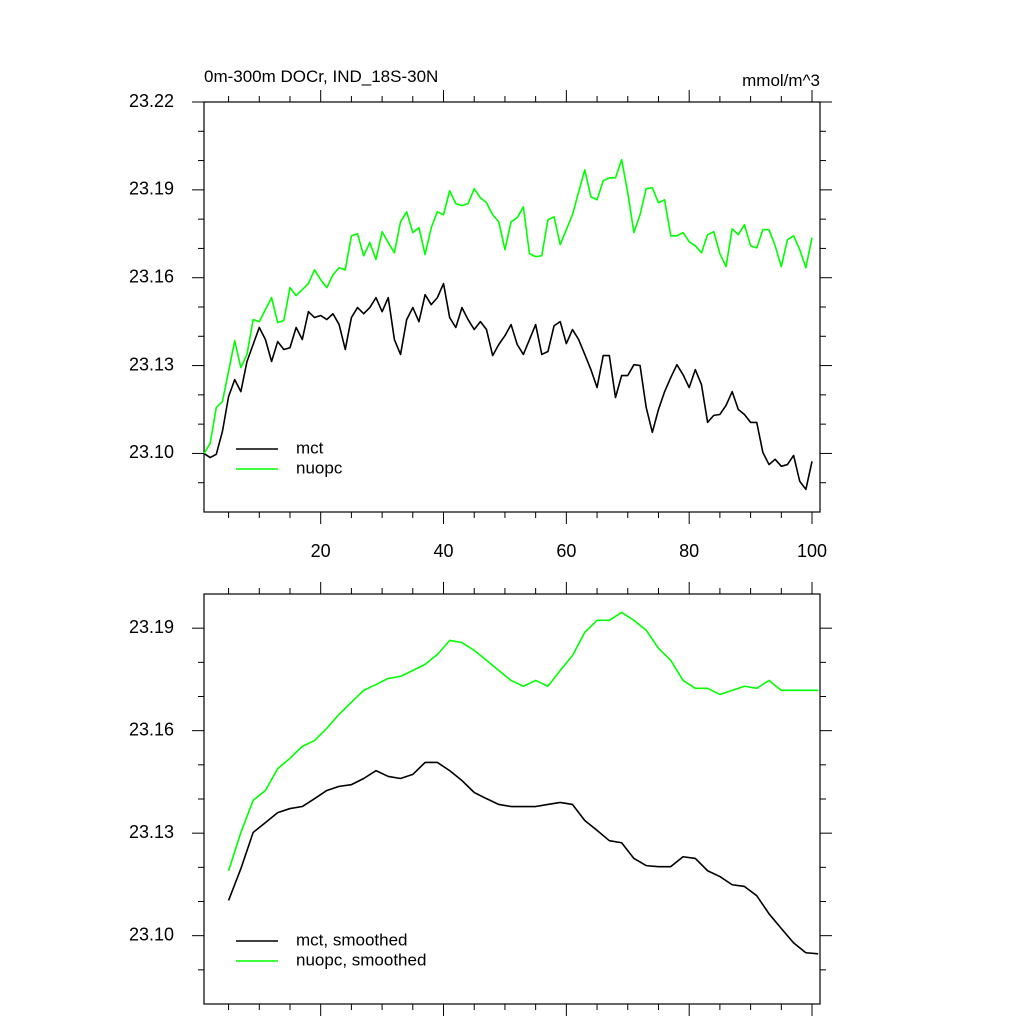  What do you see at coordinates (321, 551) in the screenshot?
I see `x-tick-label: 20` at bounding box center [321, 551].